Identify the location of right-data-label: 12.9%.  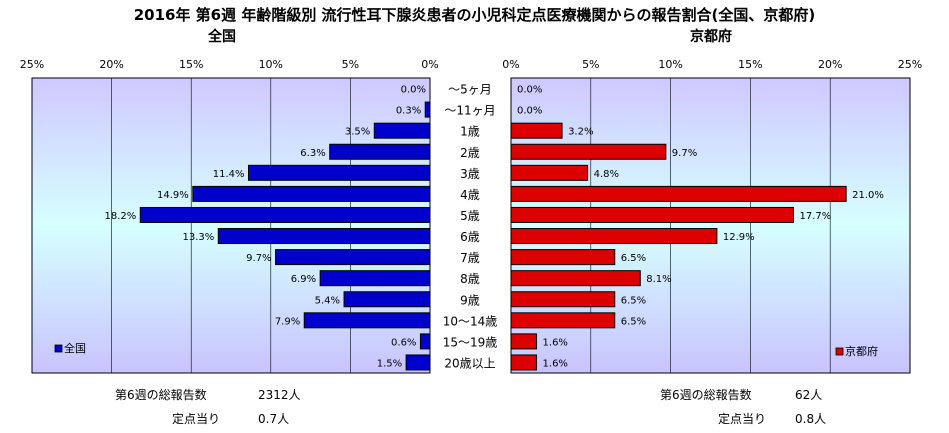
(739, 237).